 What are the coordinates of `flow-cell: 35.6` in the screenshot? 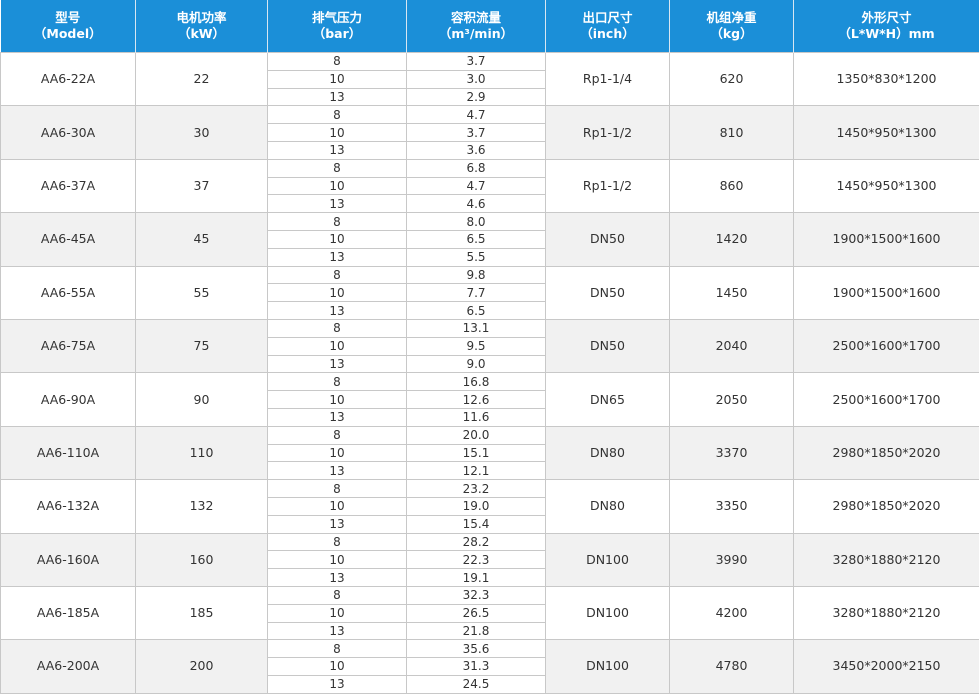 It's located at (476, 649).